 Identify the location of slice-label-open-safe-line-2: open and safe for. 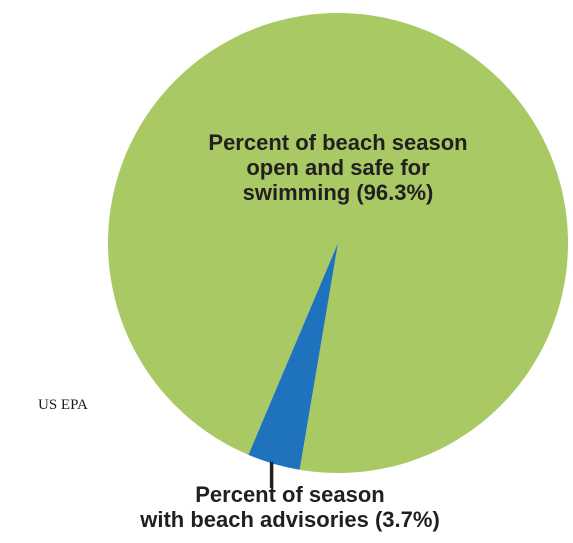
(338, 167).